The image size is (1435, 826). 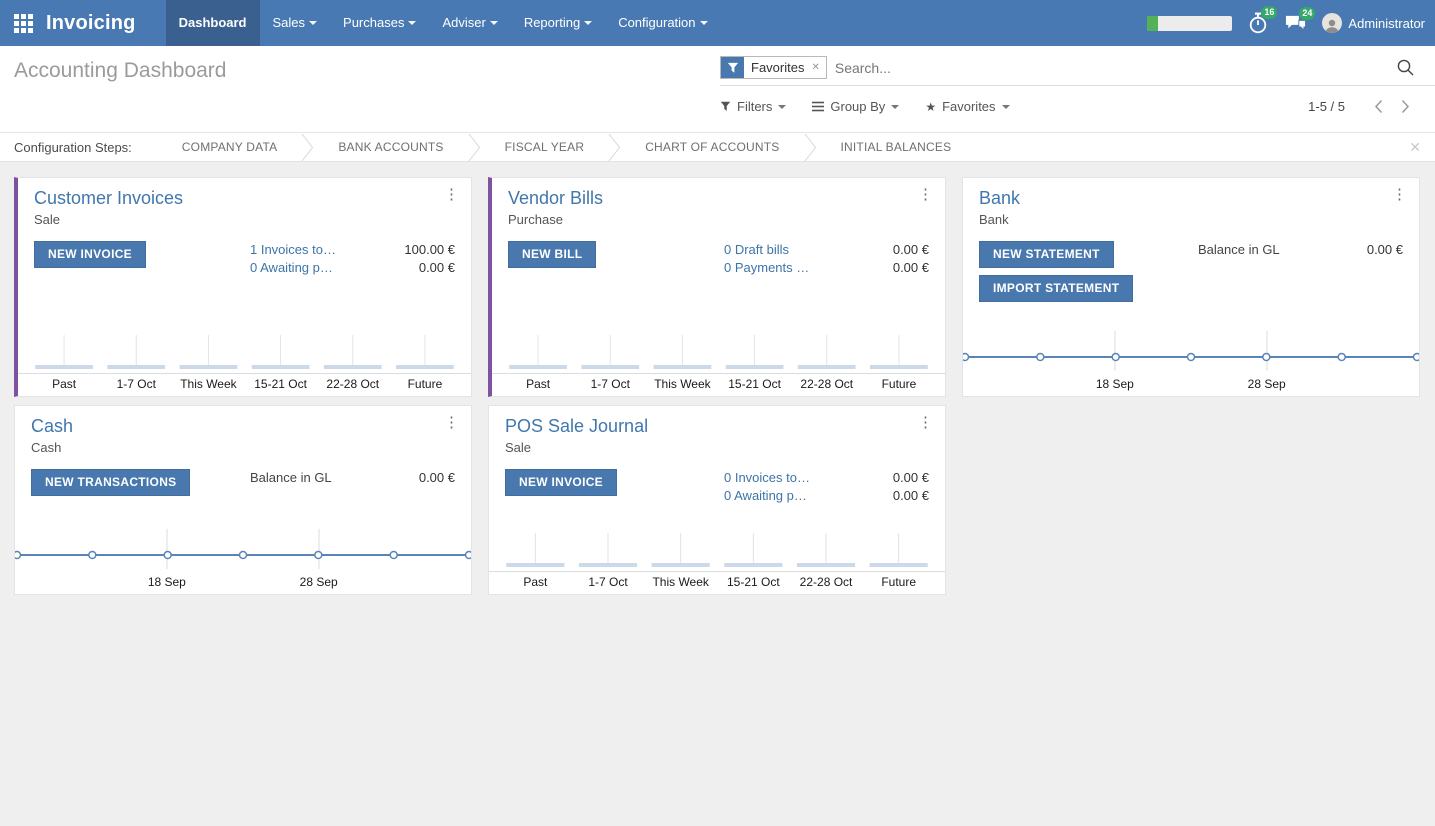 I want to click on nav-menu-sales: Sales, so click(x=295, y=23).